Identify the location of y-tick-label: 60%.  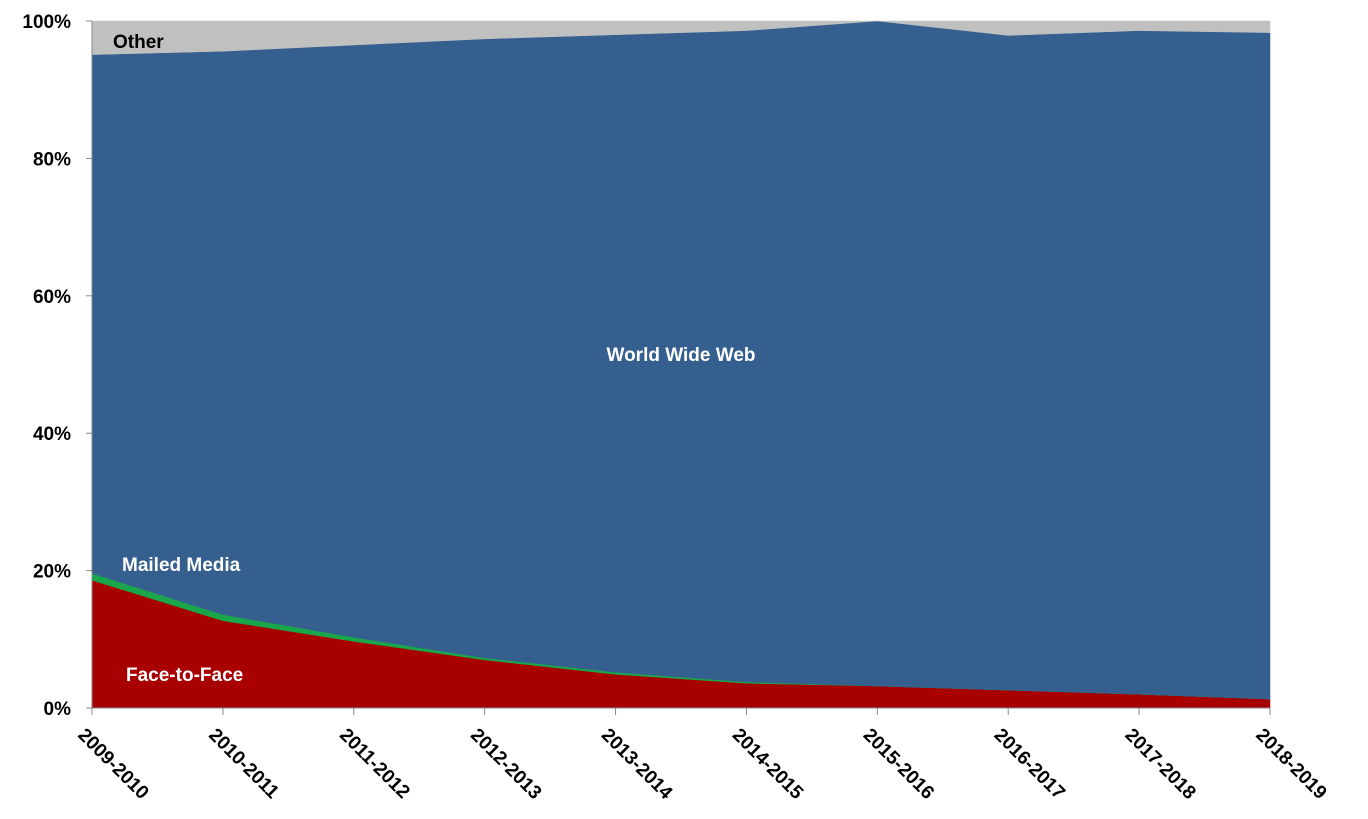
(52, 297).